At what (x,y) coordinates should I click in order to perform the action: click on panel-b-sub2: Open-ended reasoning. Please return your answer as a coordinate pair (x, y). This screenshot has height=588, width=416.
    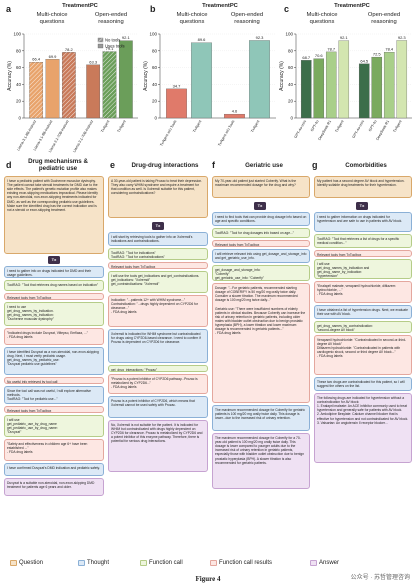
    Looking at the image, I should click on (247, 18).